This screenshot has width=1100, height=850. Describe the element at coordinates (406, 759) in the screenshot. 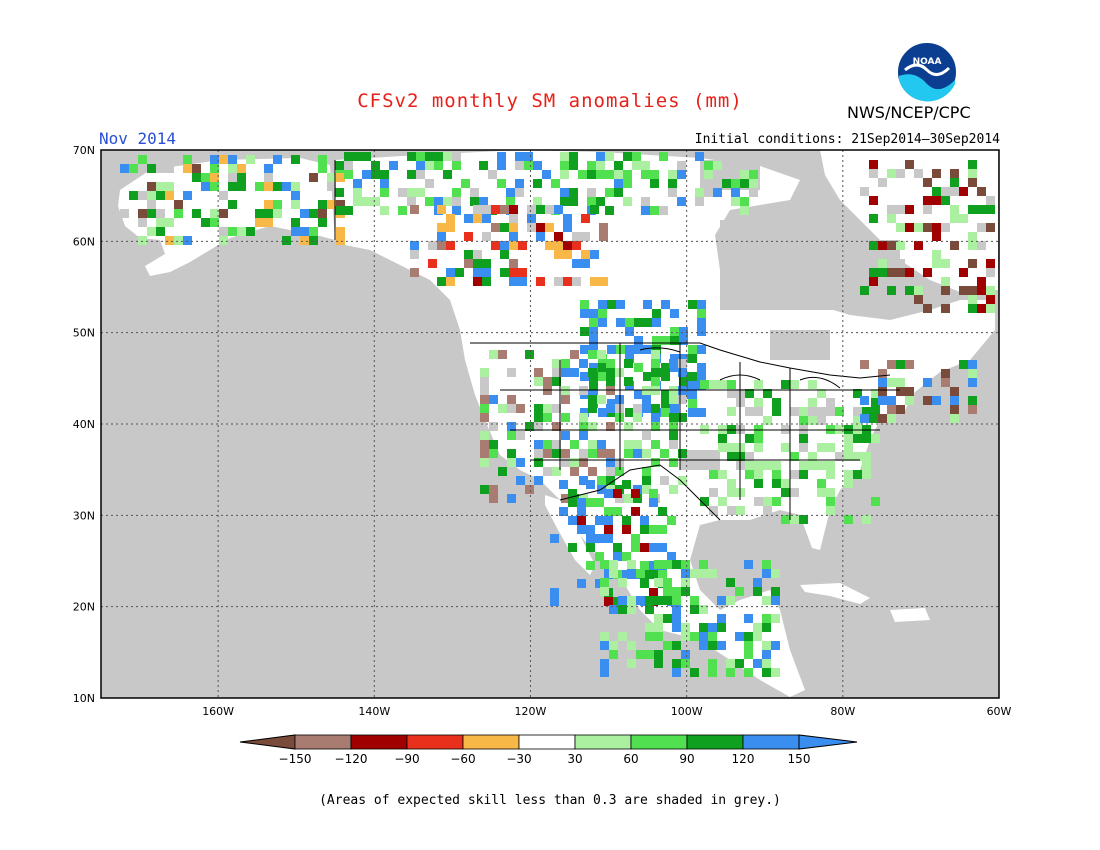

I see `legend-tick-label: −90` at that location.